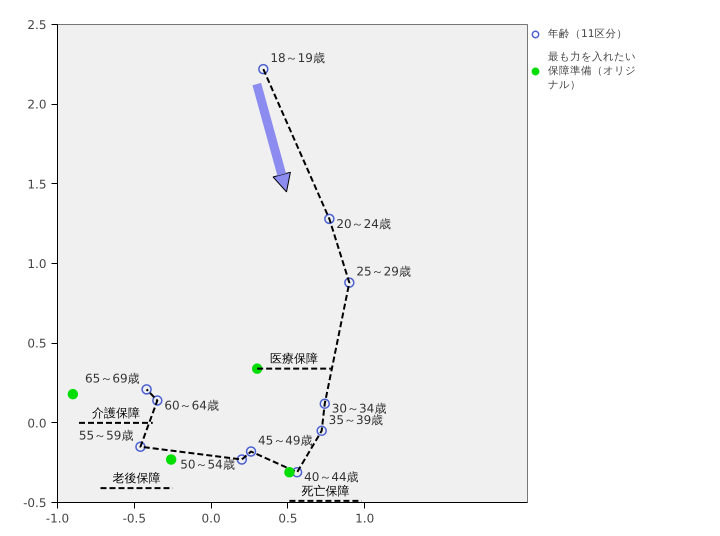 This screenshot has height=536, width=720. I want to click on legend-label: 年齢（11区分）, so click(588, 34).